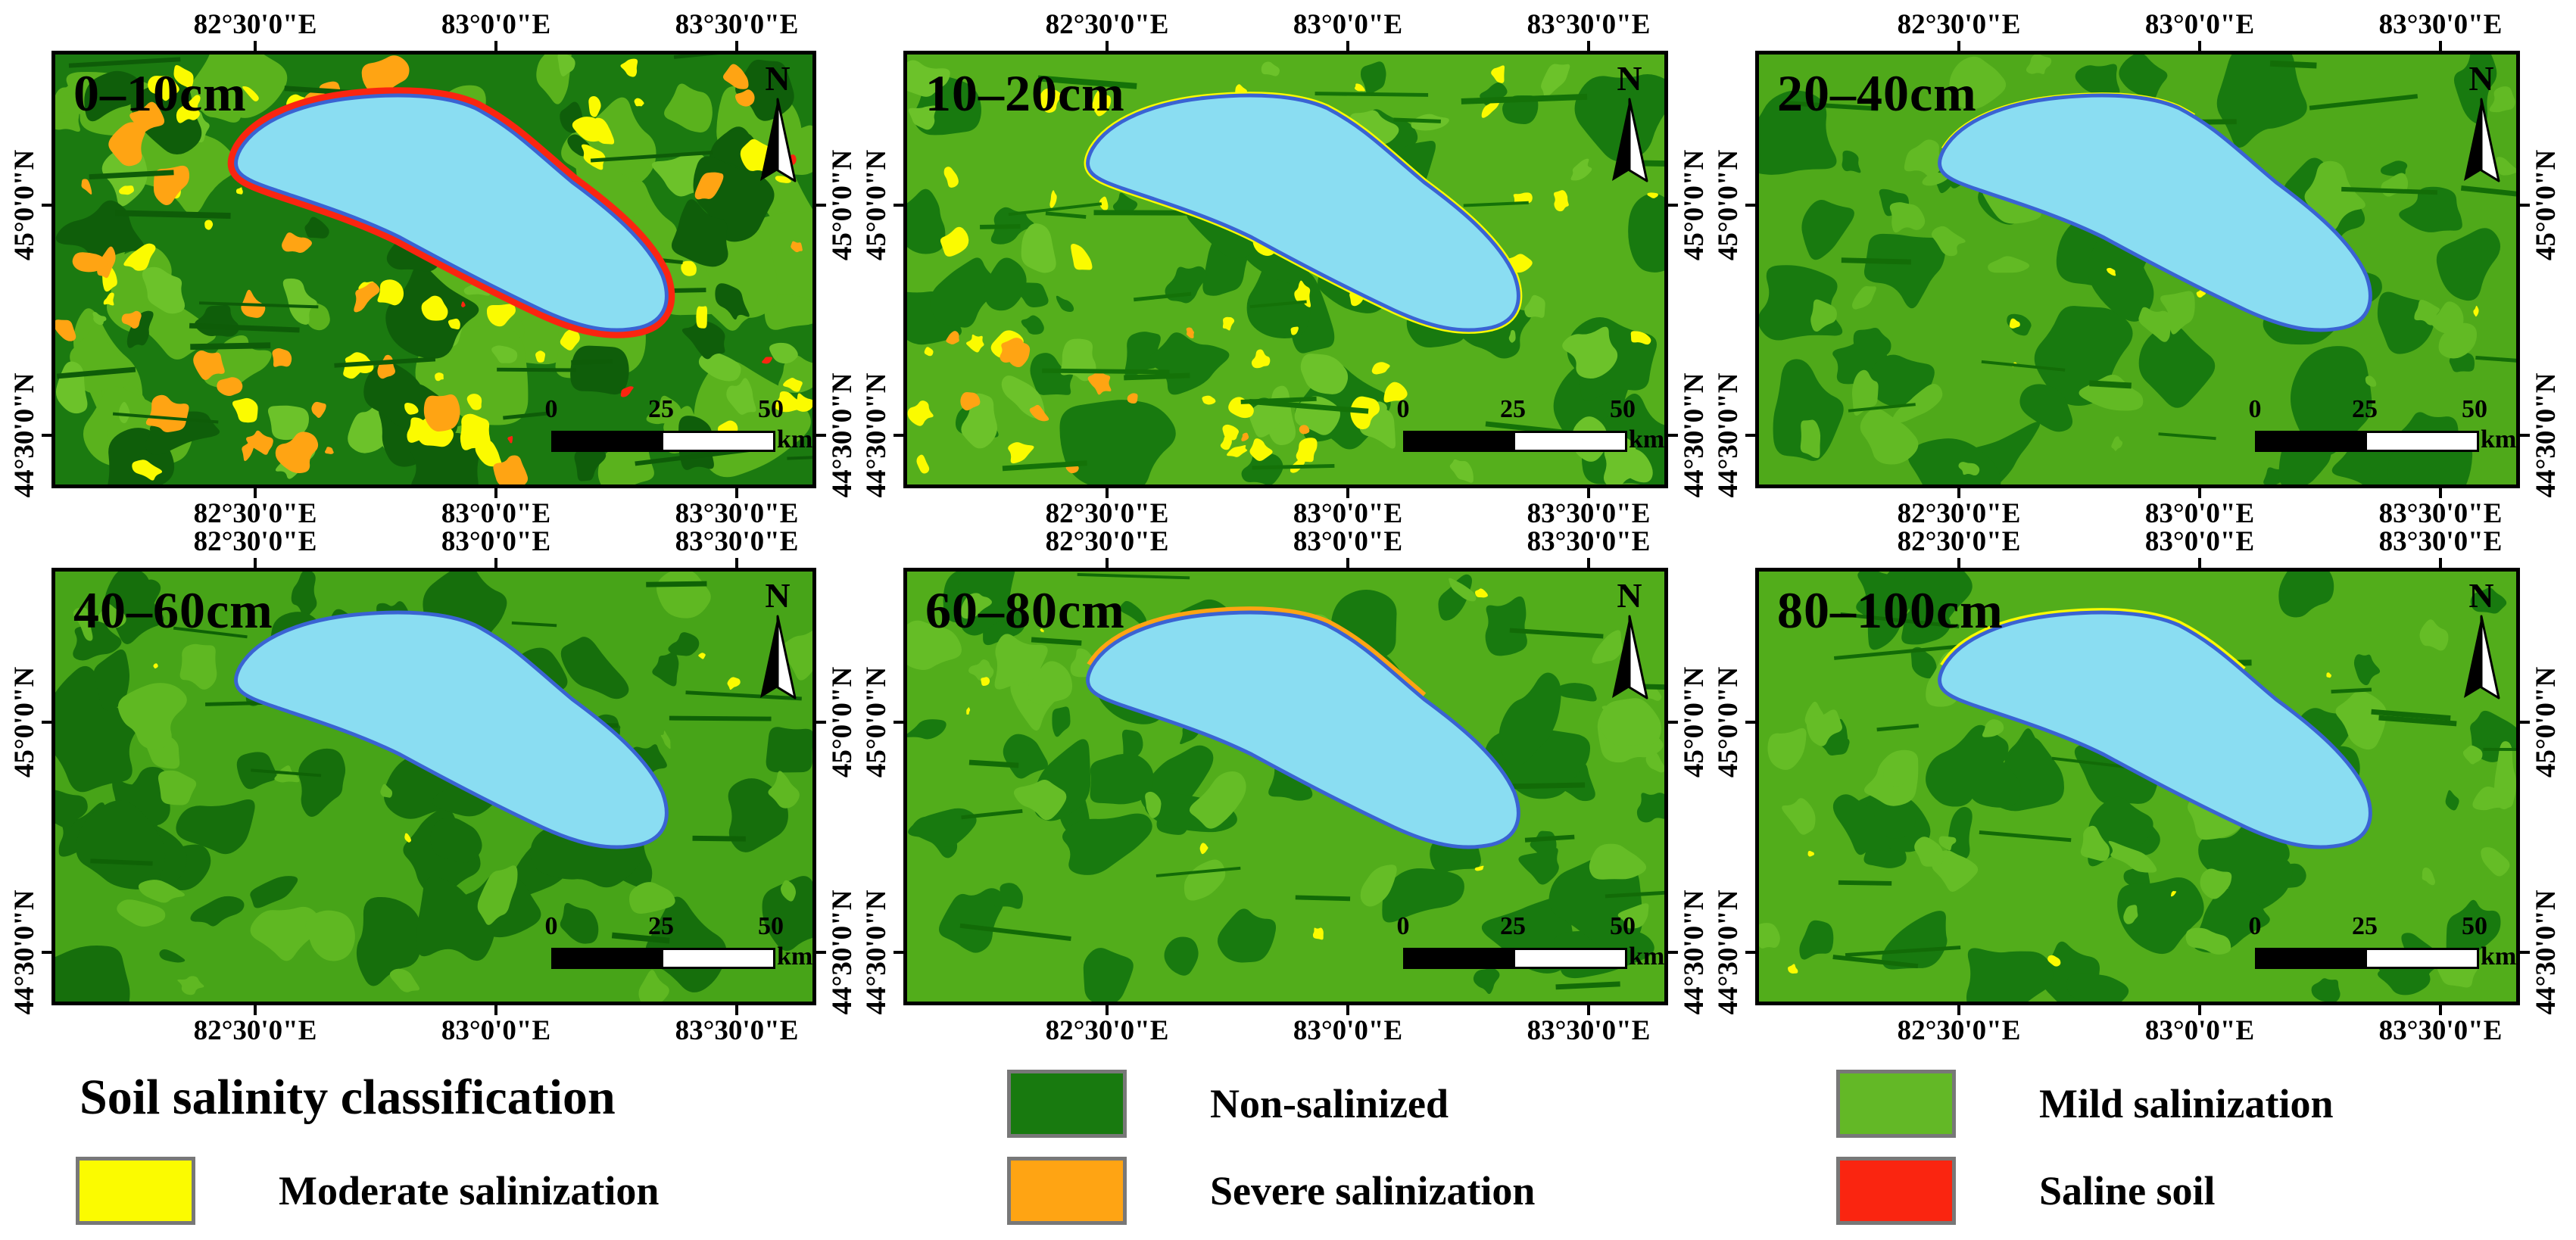 This screenshot has width=2576, height=1240. What do you see at coordinates (1329, 1103) in the screenshot?
I see `legend-item-label: Non-salinized` at bounding box center [1329, 1103].